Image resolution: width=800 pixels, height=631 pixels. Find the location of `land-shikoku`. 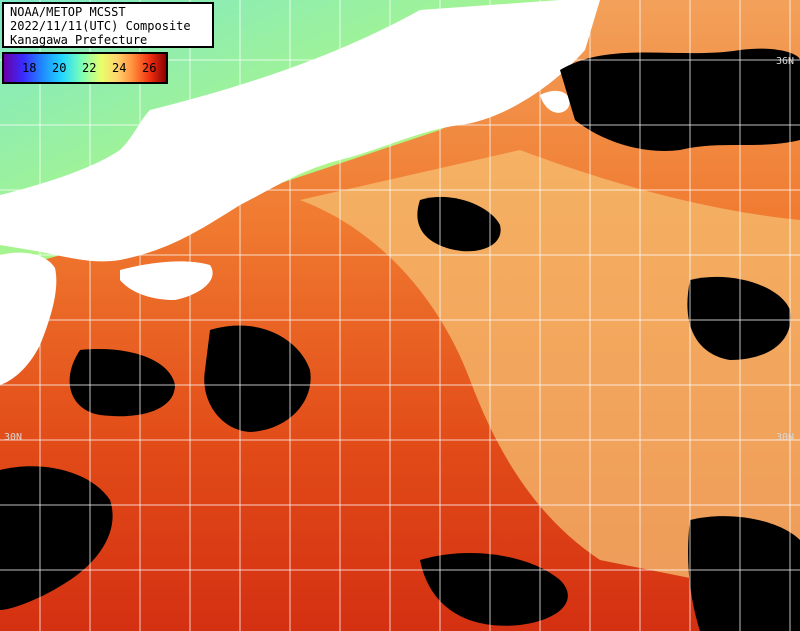

land-shikoku is located at coordinates (166, 280).